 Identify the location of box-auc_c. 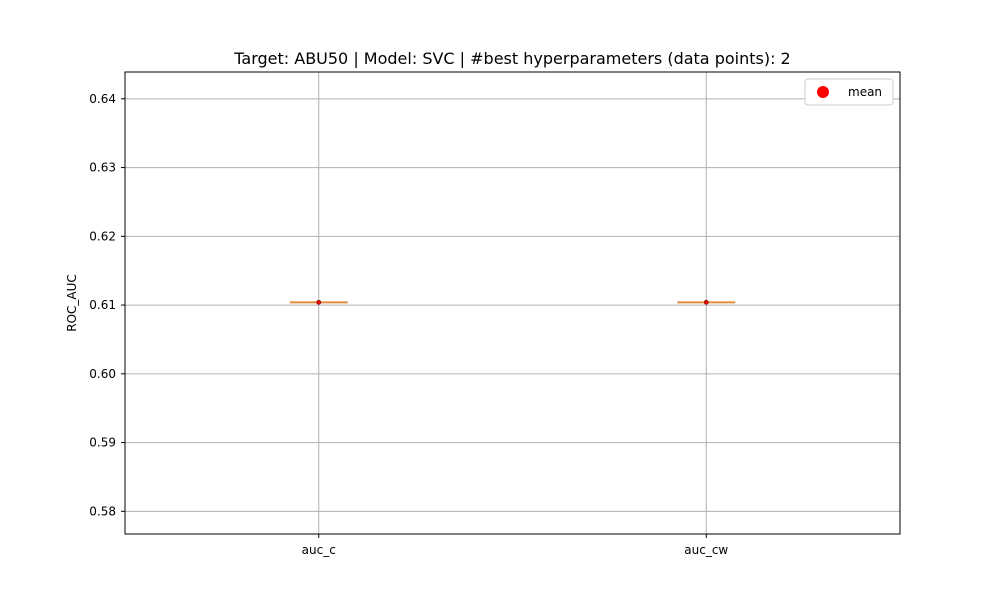
(318, 302).